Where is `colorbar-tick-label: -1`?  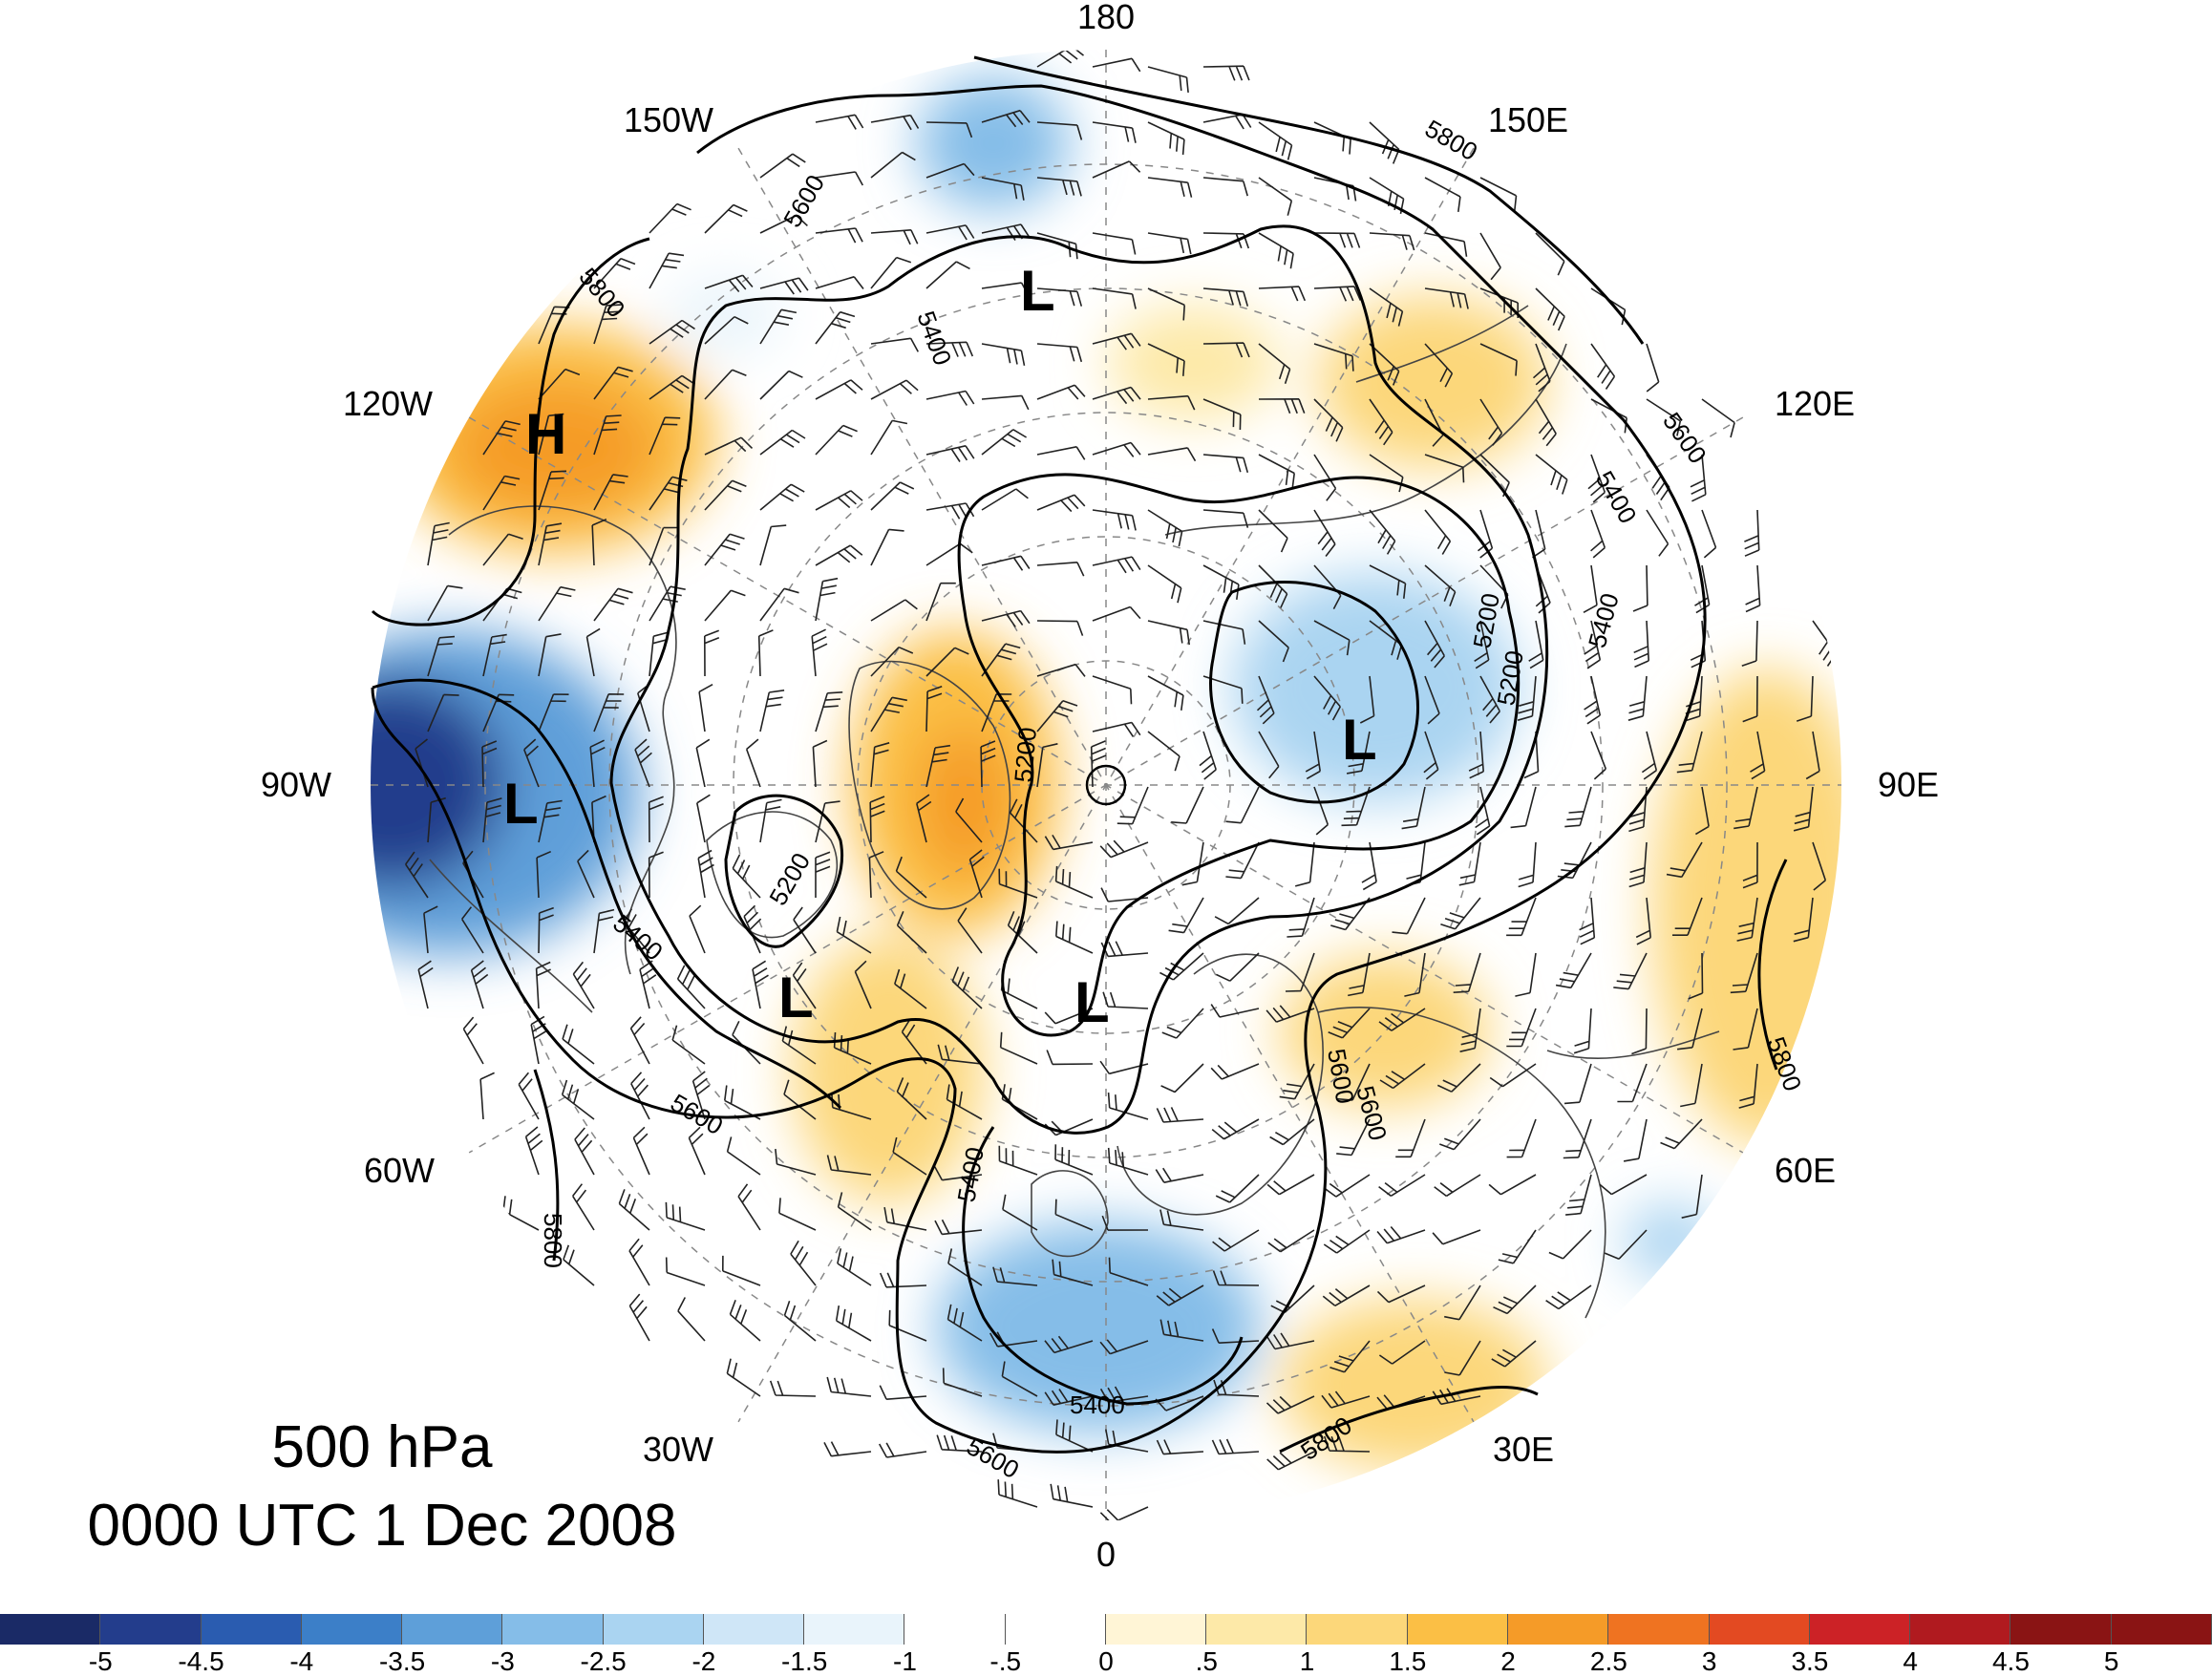 colorbar-tick-label: -1 is located at coordinates (905, 1661).